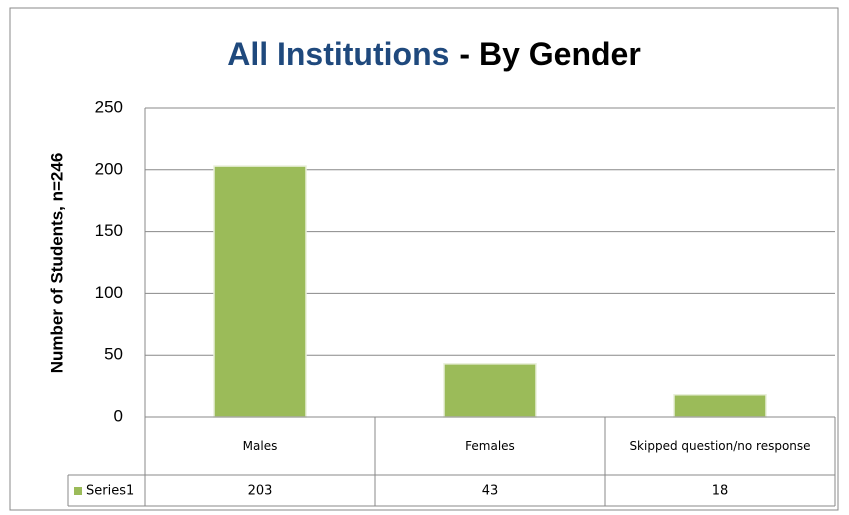 The width and height of the screenshot is (849, 515). I want to click on table-value: 43, so click(490, 491).